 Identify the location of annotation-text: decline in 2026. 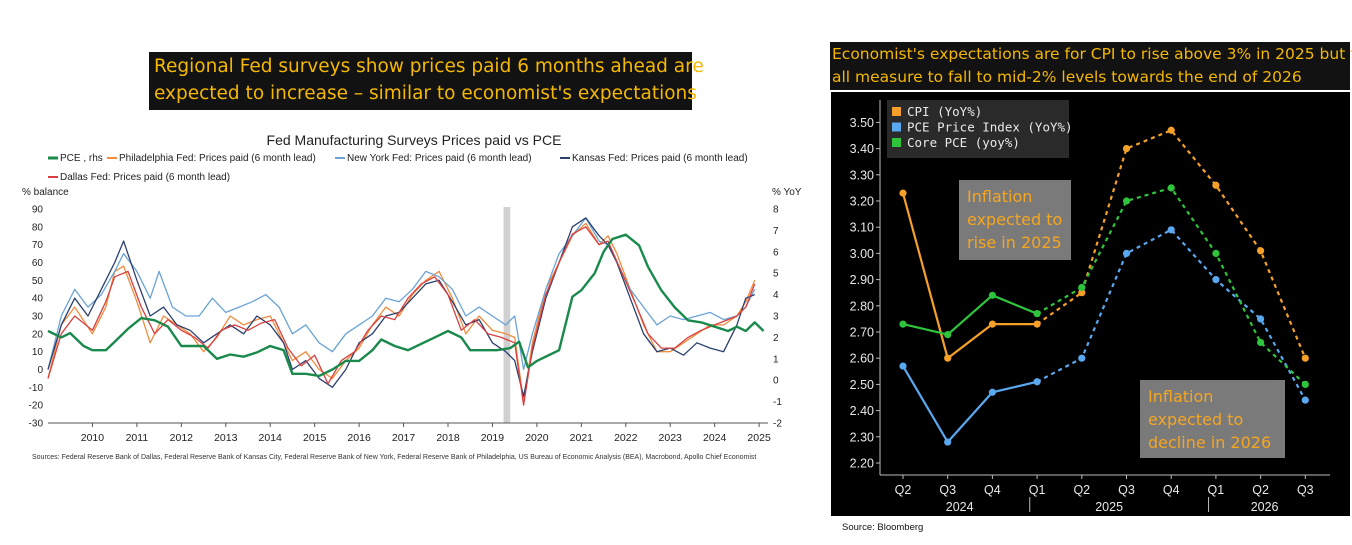
(1209, 442).